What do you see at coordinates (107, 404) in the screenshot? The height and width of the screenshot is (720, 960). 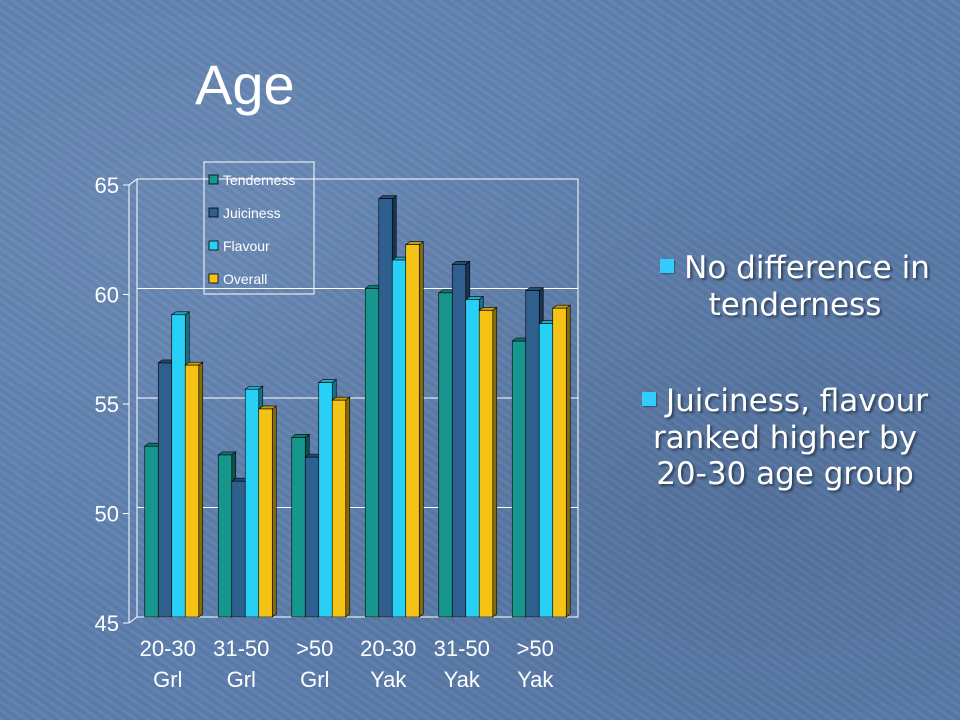 I see `y-tick-label: 55` at bounding box center [107, 404].